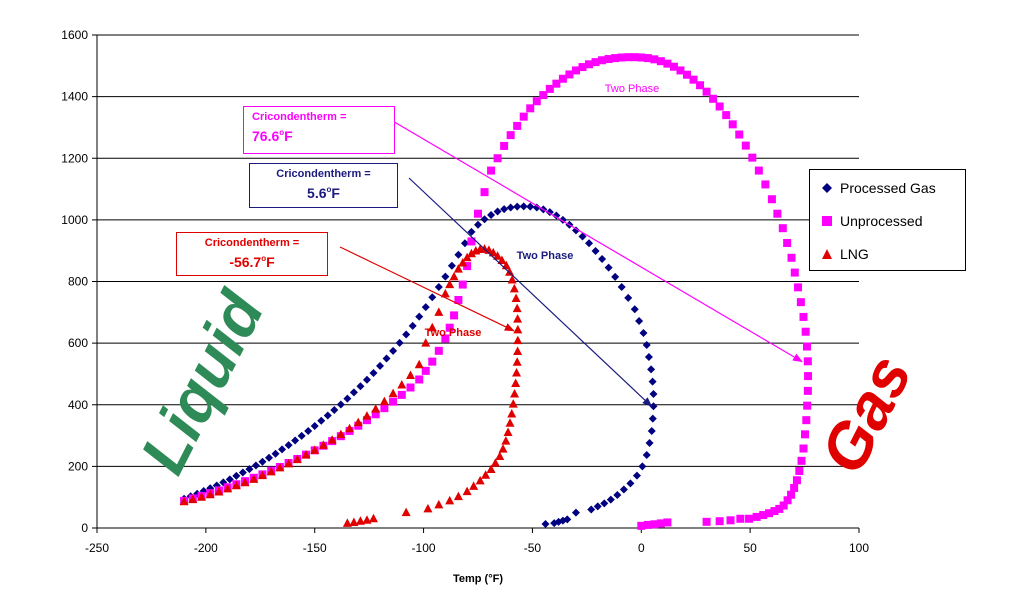 The image size is (1024, 612). What do you see at coordinates (827, 221) in the screenshot?
I see `square-icon` at bounding box center [827, 221].